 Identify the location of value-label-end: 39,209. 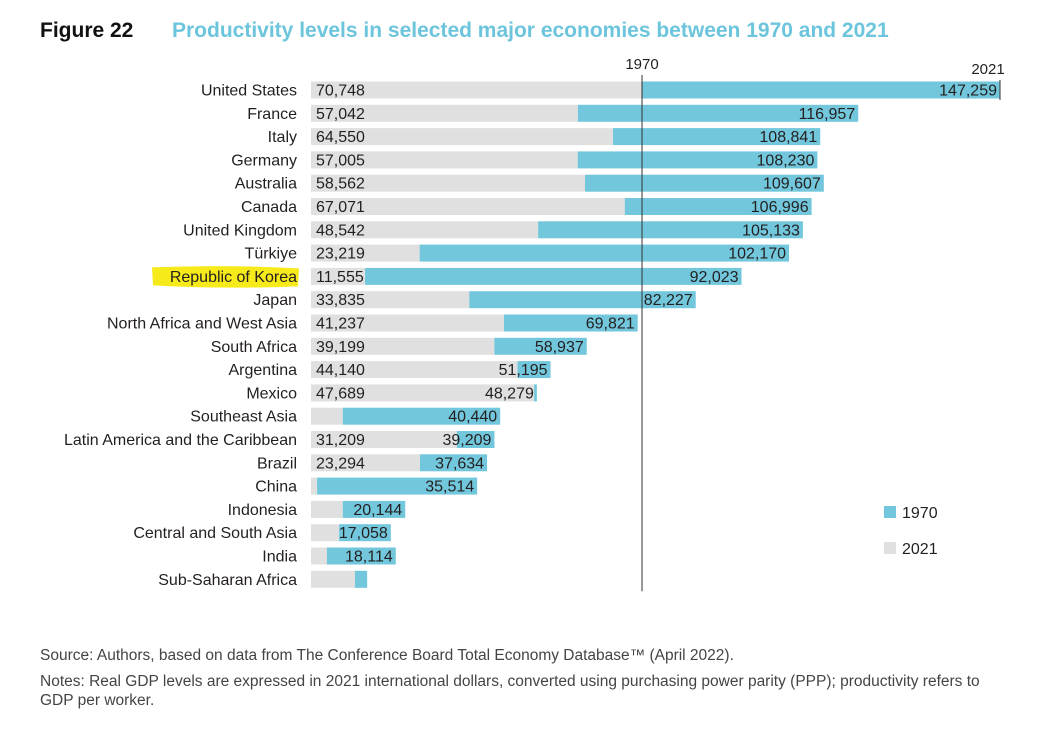
(467, 440).